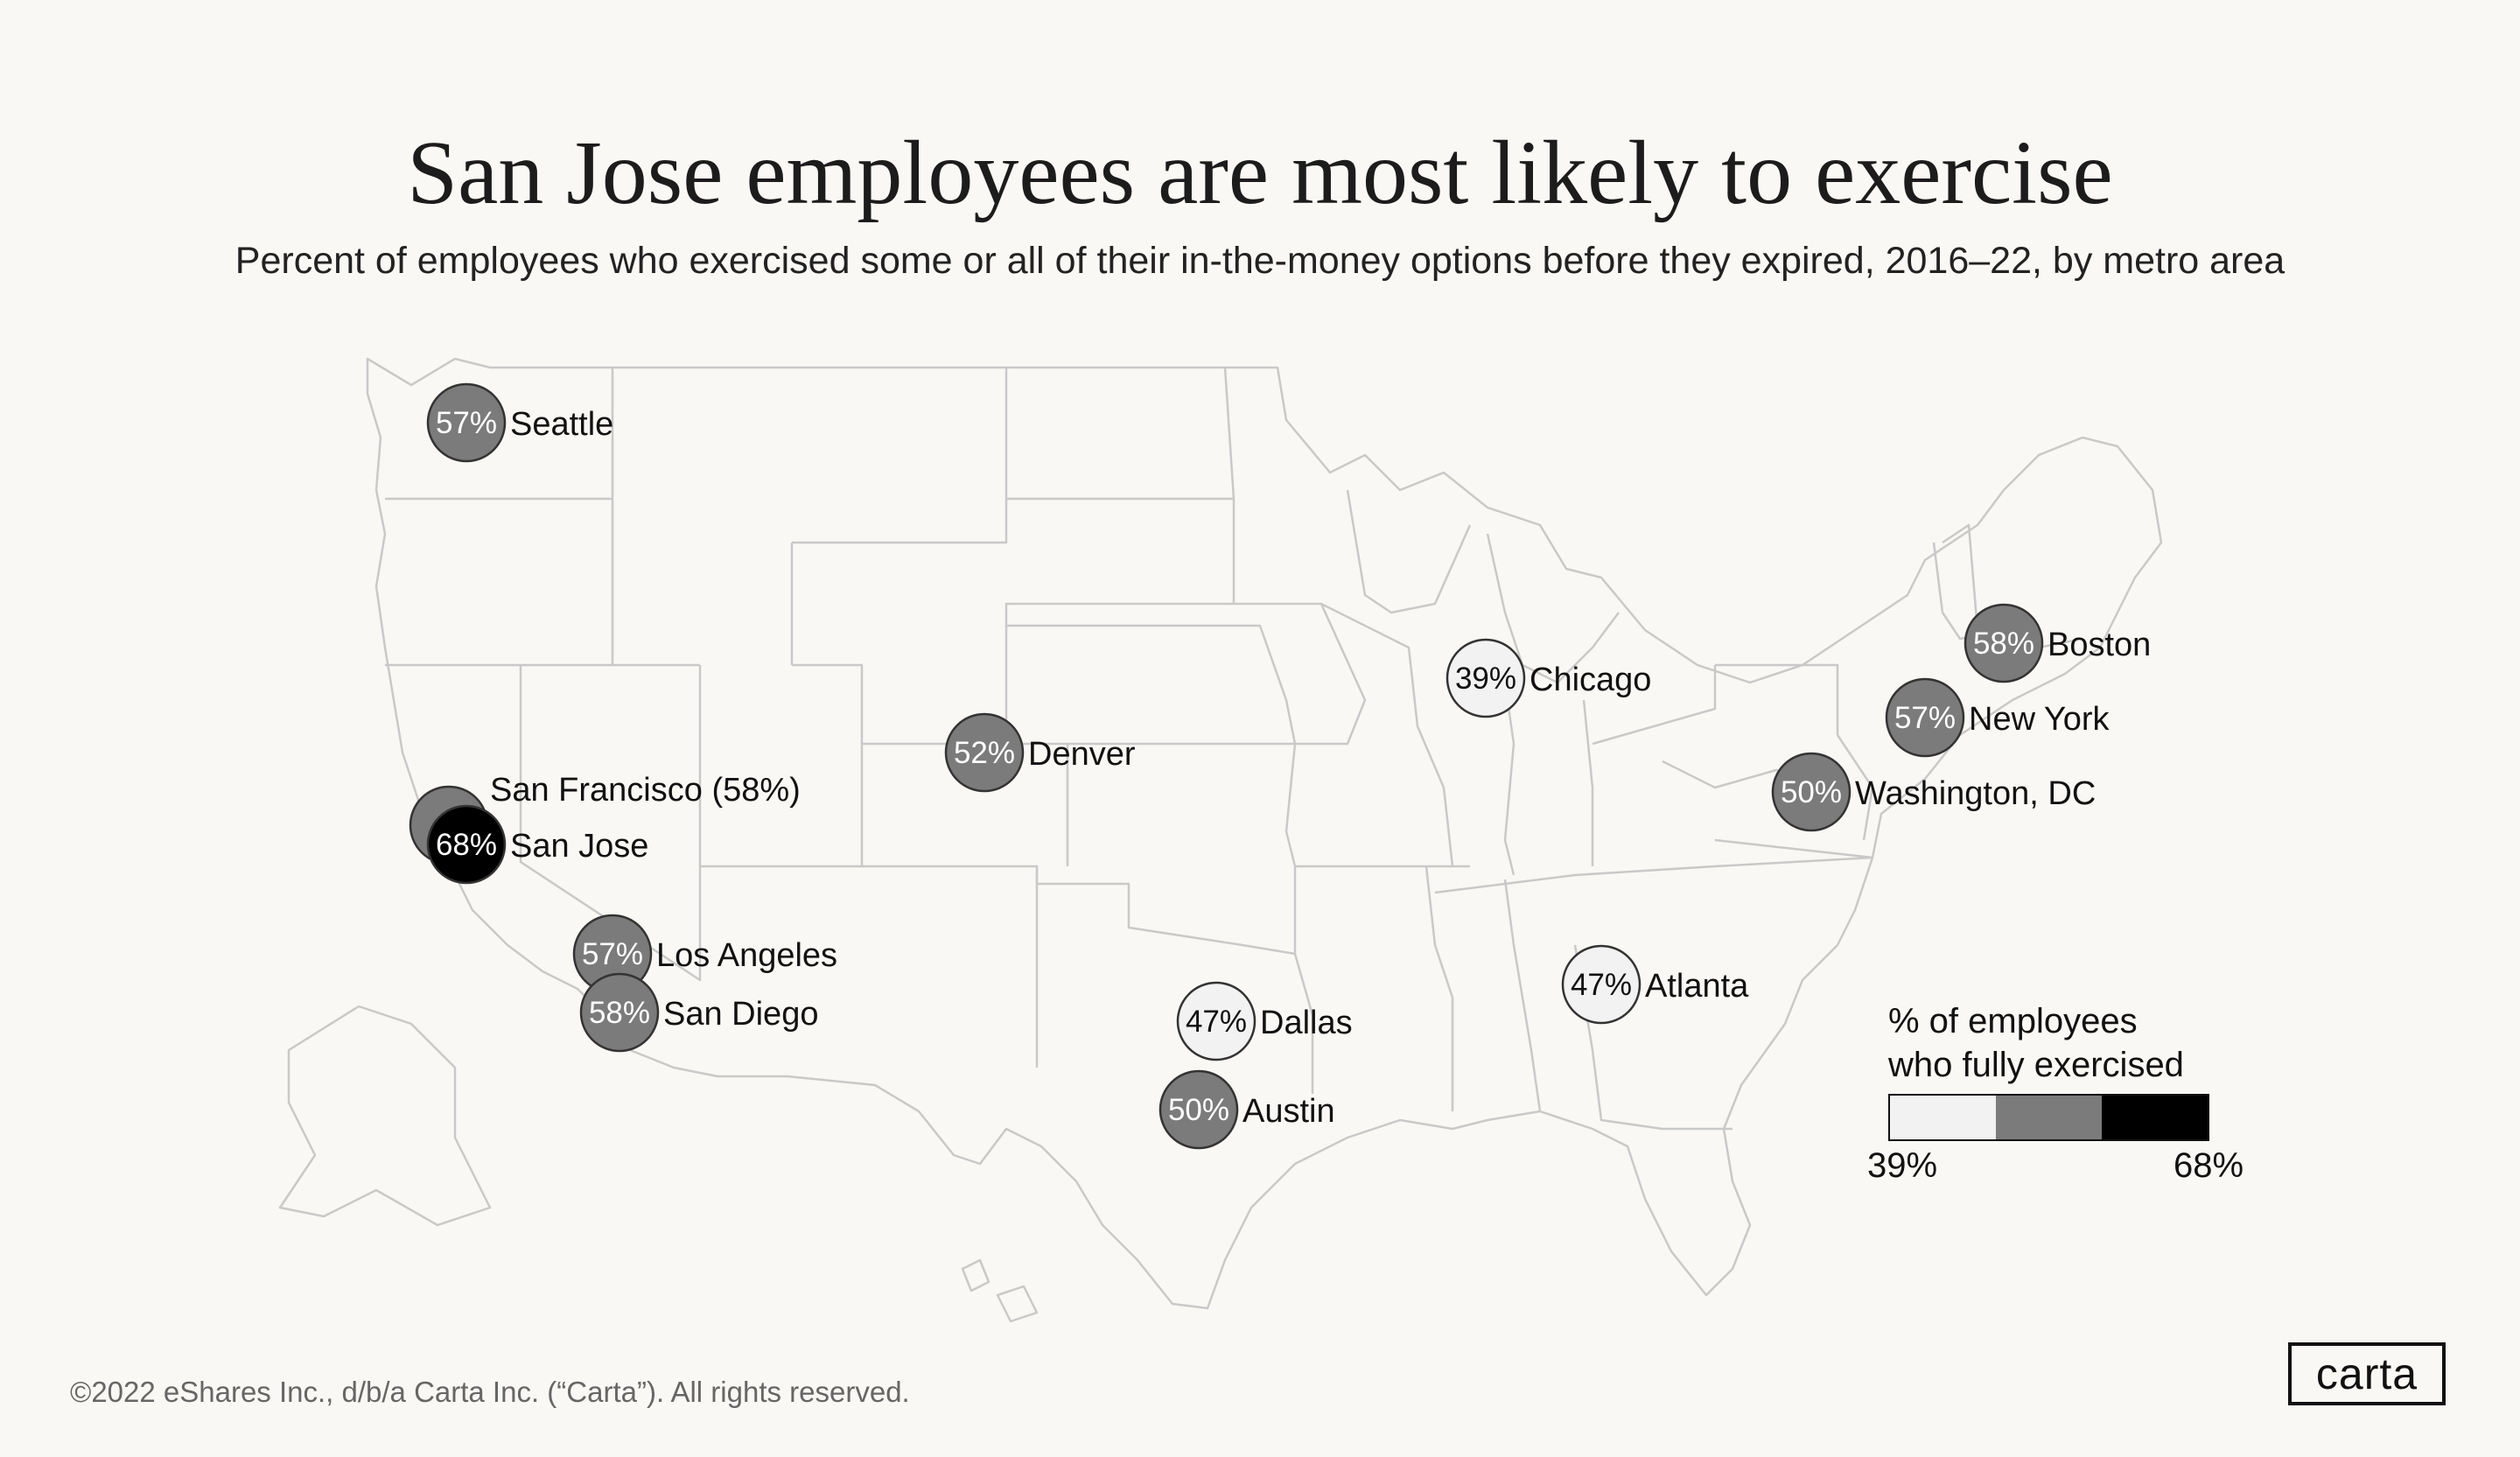 The image size is (2520, 1457). Describe the element at coordinates (561, 424) in the screenshot. I see `city-name-label: Seattle` at that location.